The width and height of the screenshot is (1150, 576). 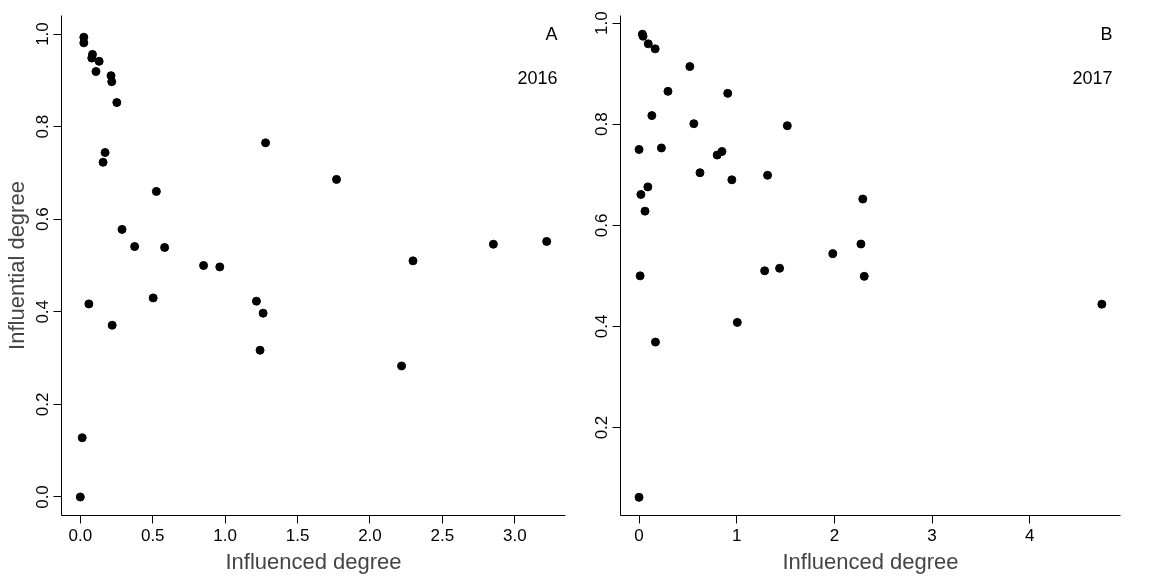 What do you see at coordinates (514, 535) in the screenshot?
I see `x-tick-label: 3.0` at bounding box center [514, 535].